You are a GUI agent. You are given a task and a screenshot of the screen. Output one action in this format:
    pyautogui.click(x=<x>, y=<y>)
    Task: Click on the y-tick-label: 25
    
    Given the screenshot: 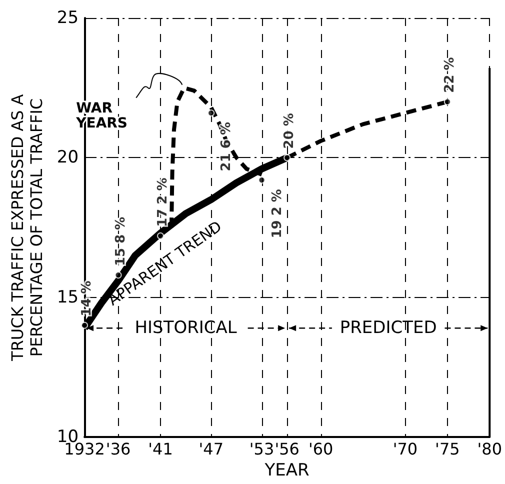 What is the action you would take?
    pyautogui.click(x=67, y=18)
    